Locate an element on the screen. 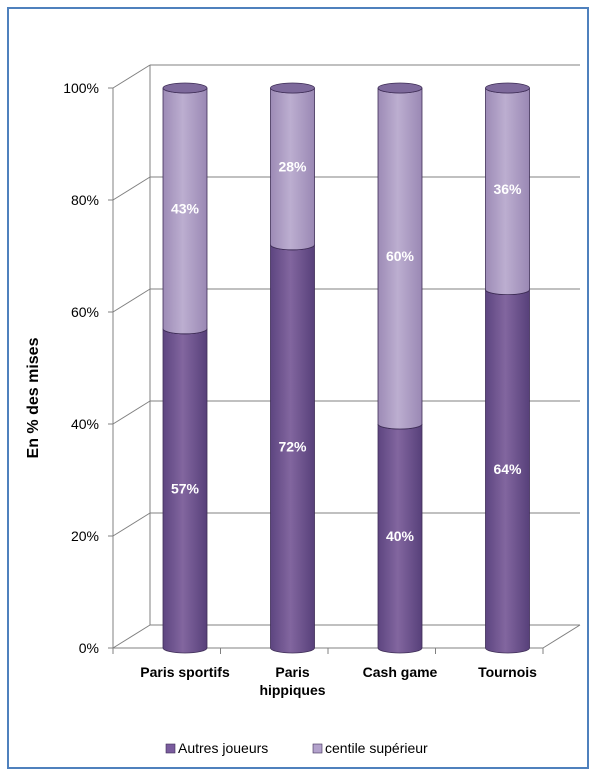  data-label: 36% is located at coordinates (507, 189).